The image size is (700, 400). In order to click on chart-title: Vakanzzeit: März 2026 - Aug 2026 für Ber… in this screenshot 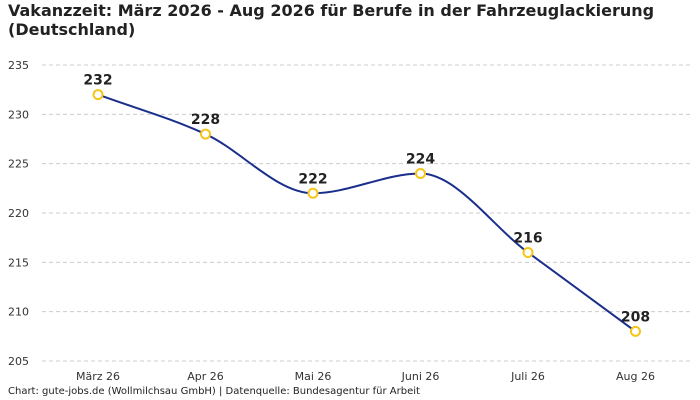, I will do `click(331, 20)`.